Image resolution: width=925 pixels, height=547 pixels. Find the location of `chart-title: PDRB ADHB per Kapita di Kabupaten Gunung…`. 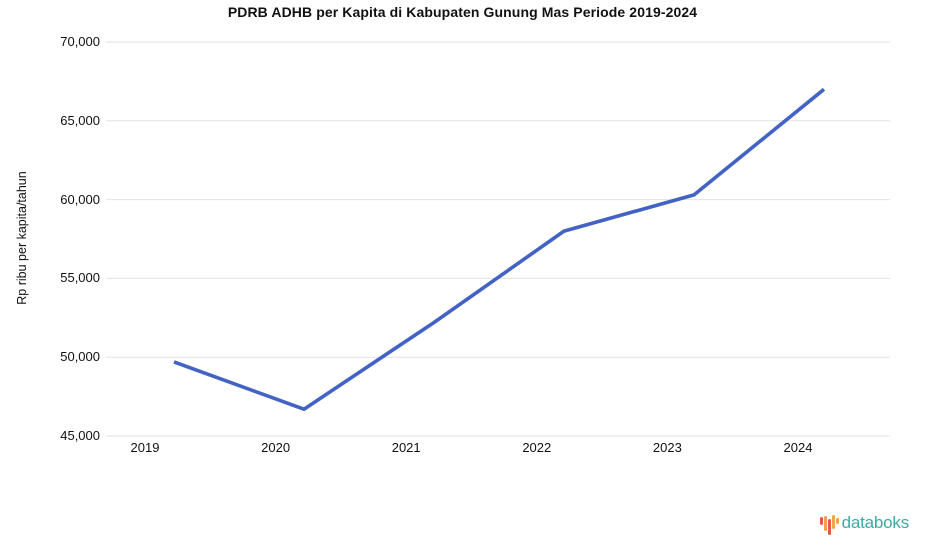

chart-title: PDRB ADHB per Kapita di Kabupaten Gunung… is located at coordinates (462, 12).